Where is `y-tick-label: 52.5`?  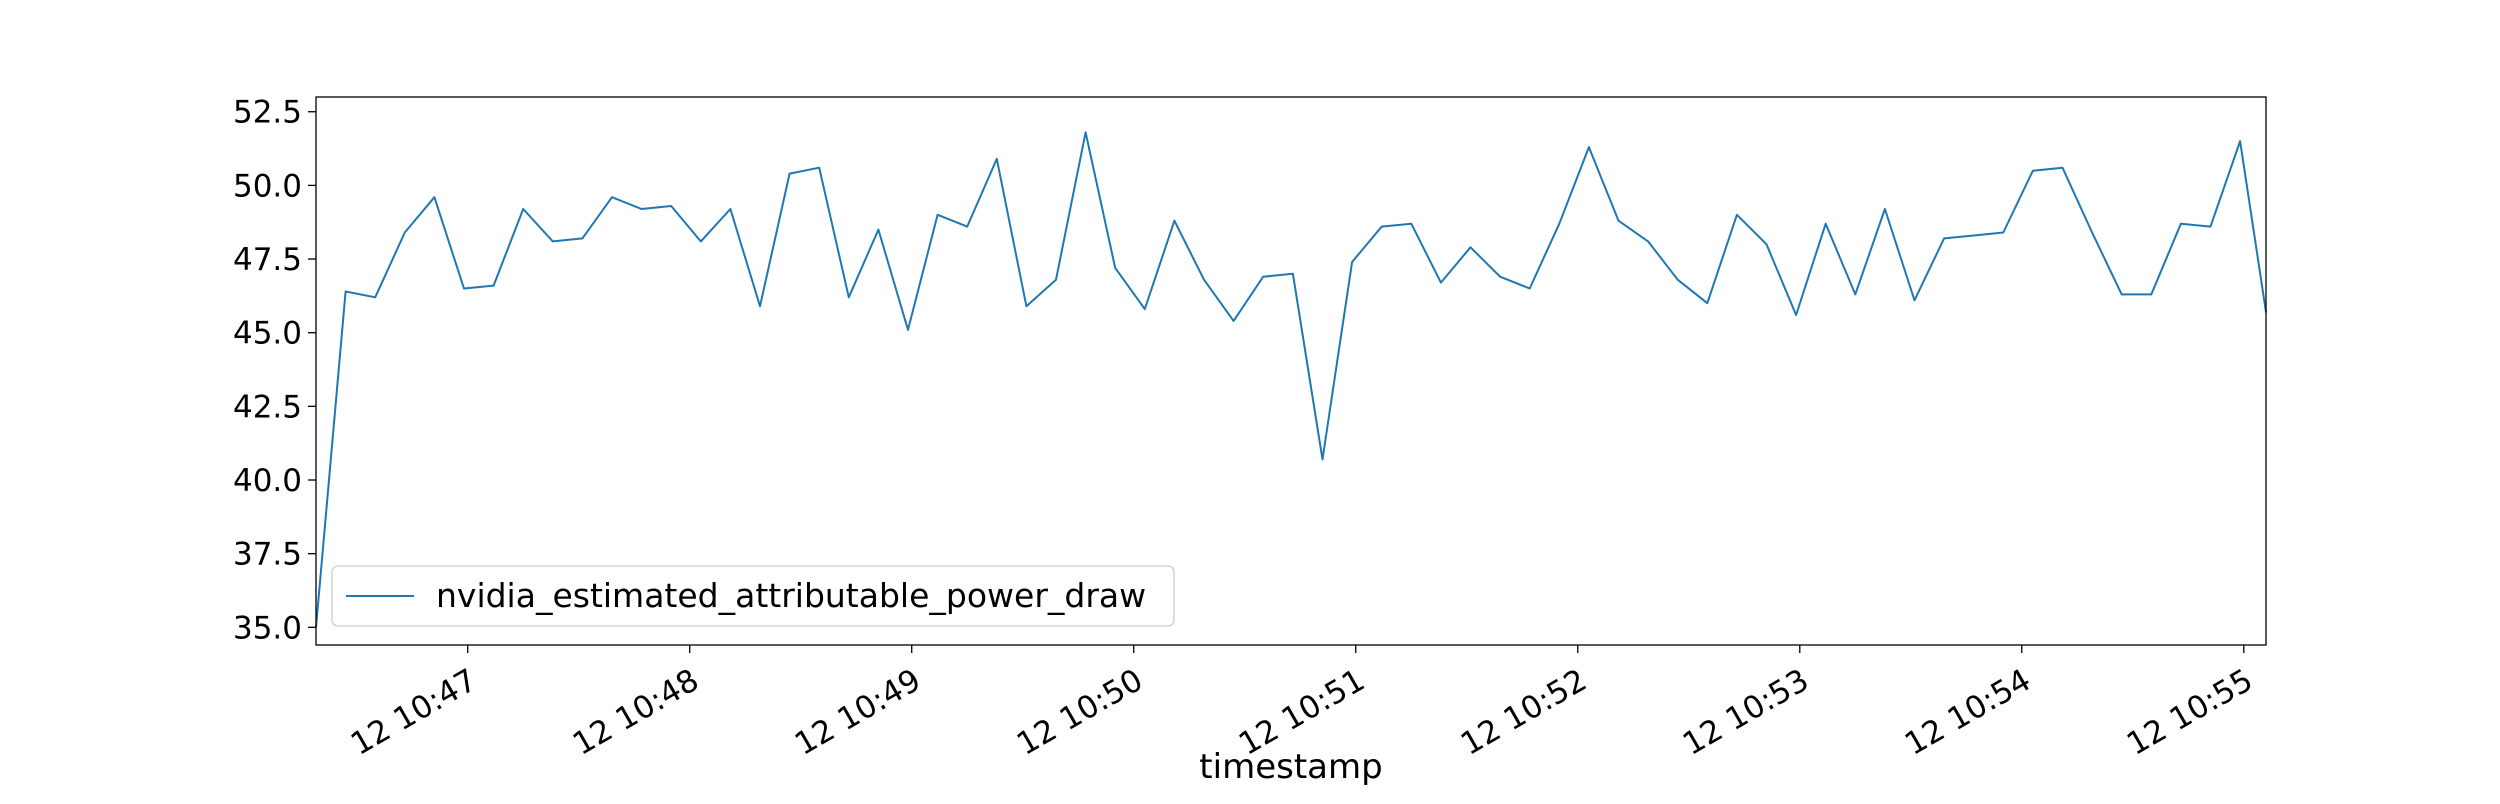 y-tick-label: 52.5 is located at coordinates (267, 113).